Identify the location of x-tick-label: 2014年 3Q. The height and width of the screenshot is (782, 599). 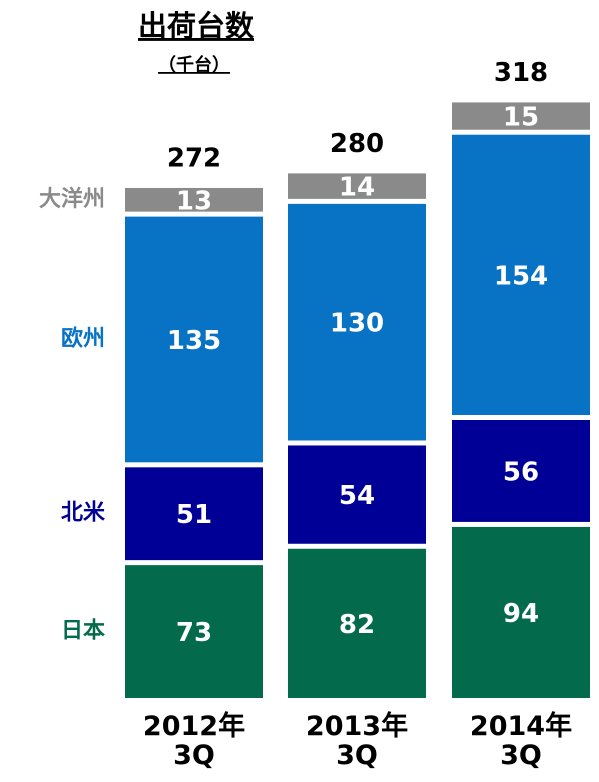
(521, 741).